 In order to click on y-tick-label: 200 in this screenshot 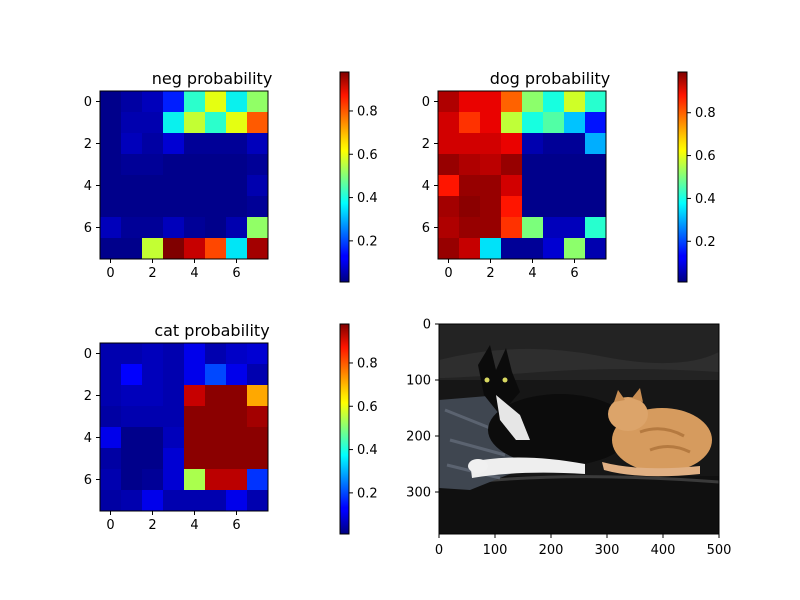, I will do `click(418, 437)`.